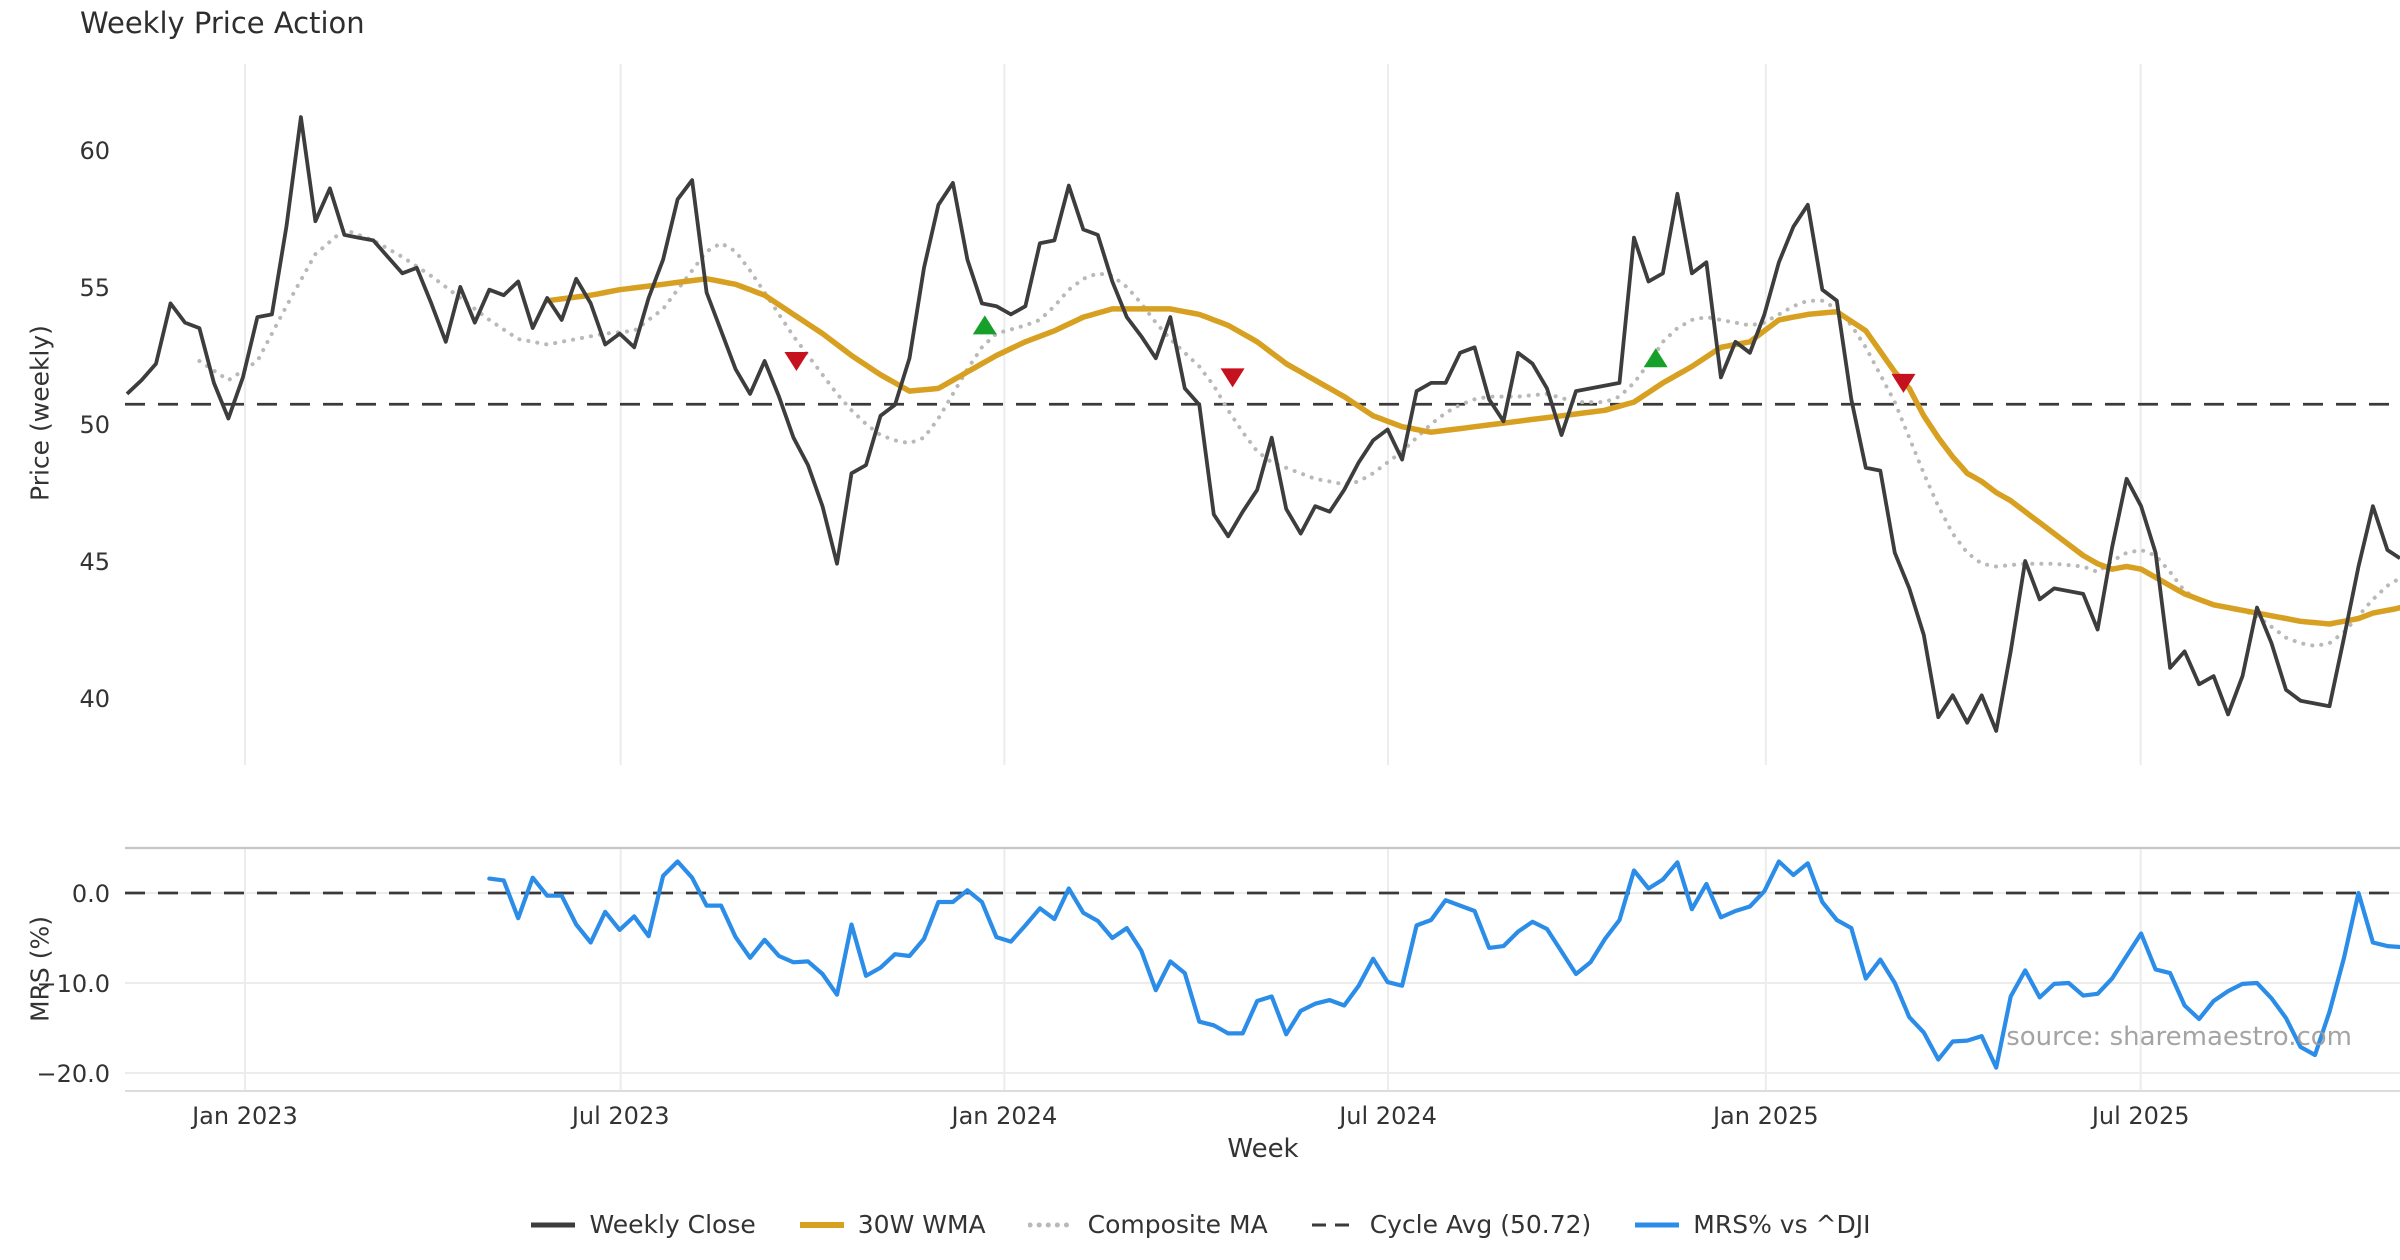 The height and width of the screenshot is (1260, 2400). What do you see at coordinates (94, 288) in the screenshot?
I see `price-tick-label: 55` at bounding box center [94, 288].